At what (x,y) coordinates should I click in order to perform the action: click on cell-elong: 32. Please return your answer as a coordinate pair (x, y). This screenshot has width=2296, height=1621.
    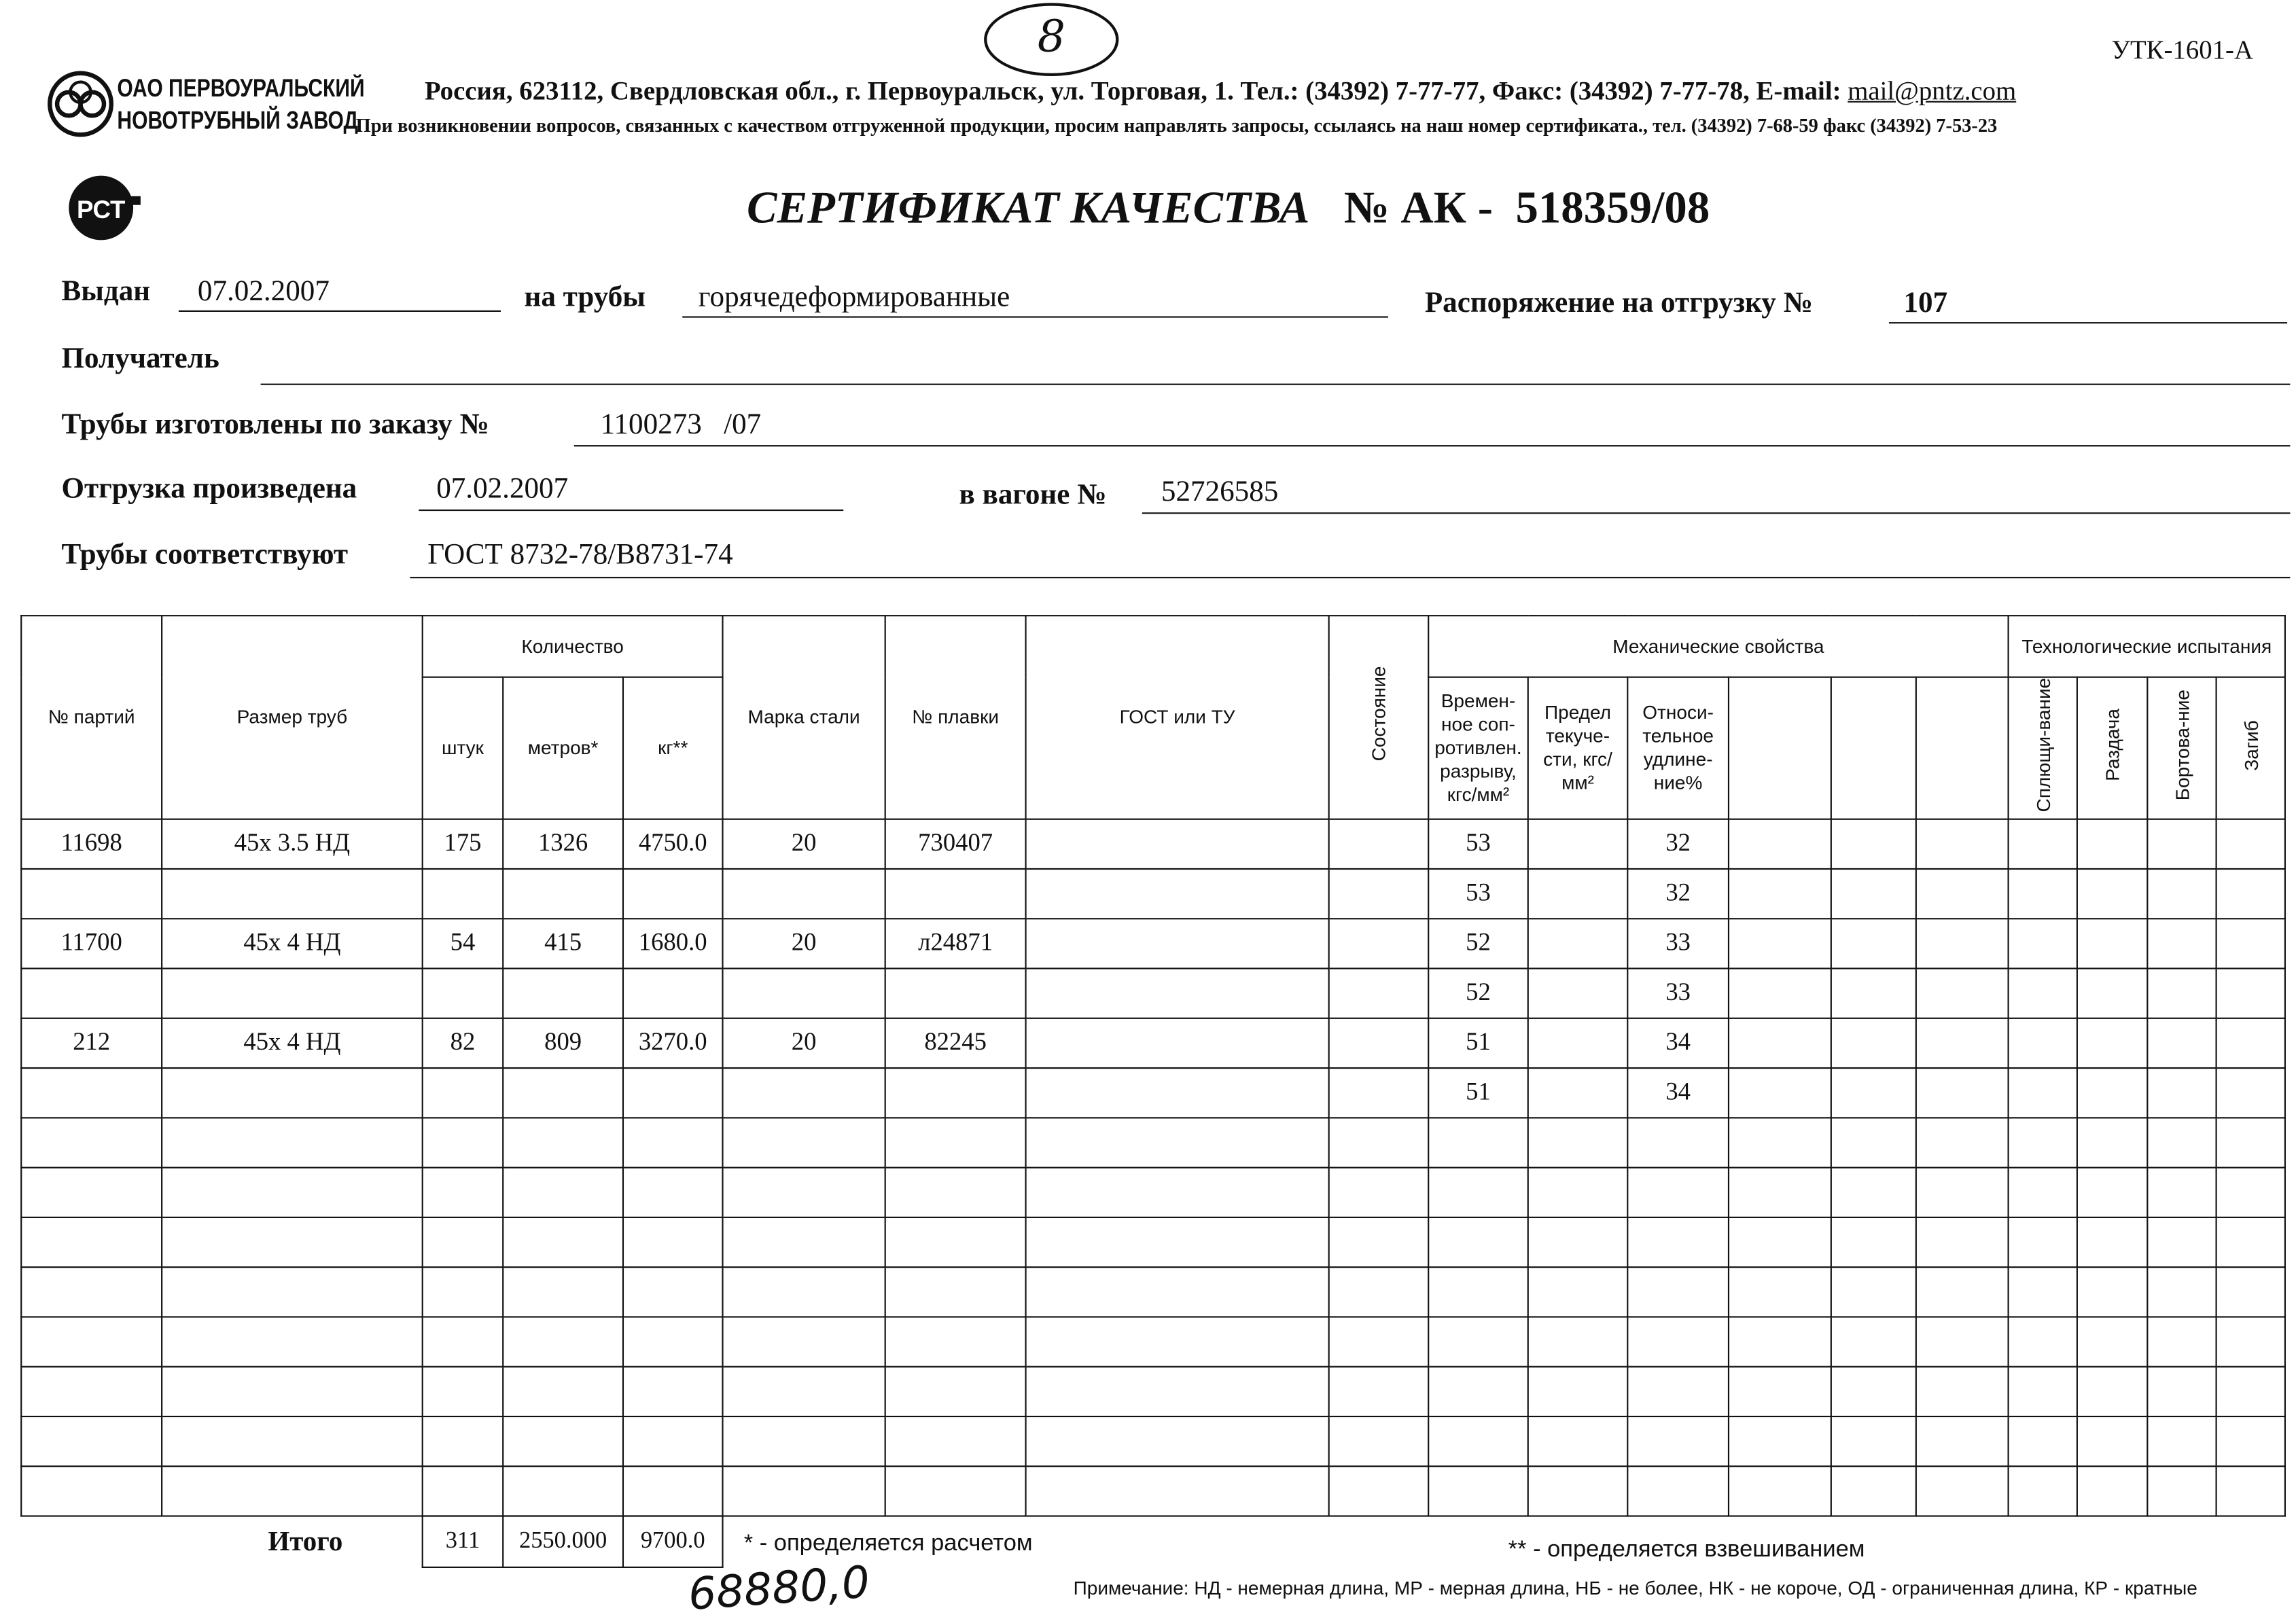
    Looking at the image, I should click on (1678, 894).